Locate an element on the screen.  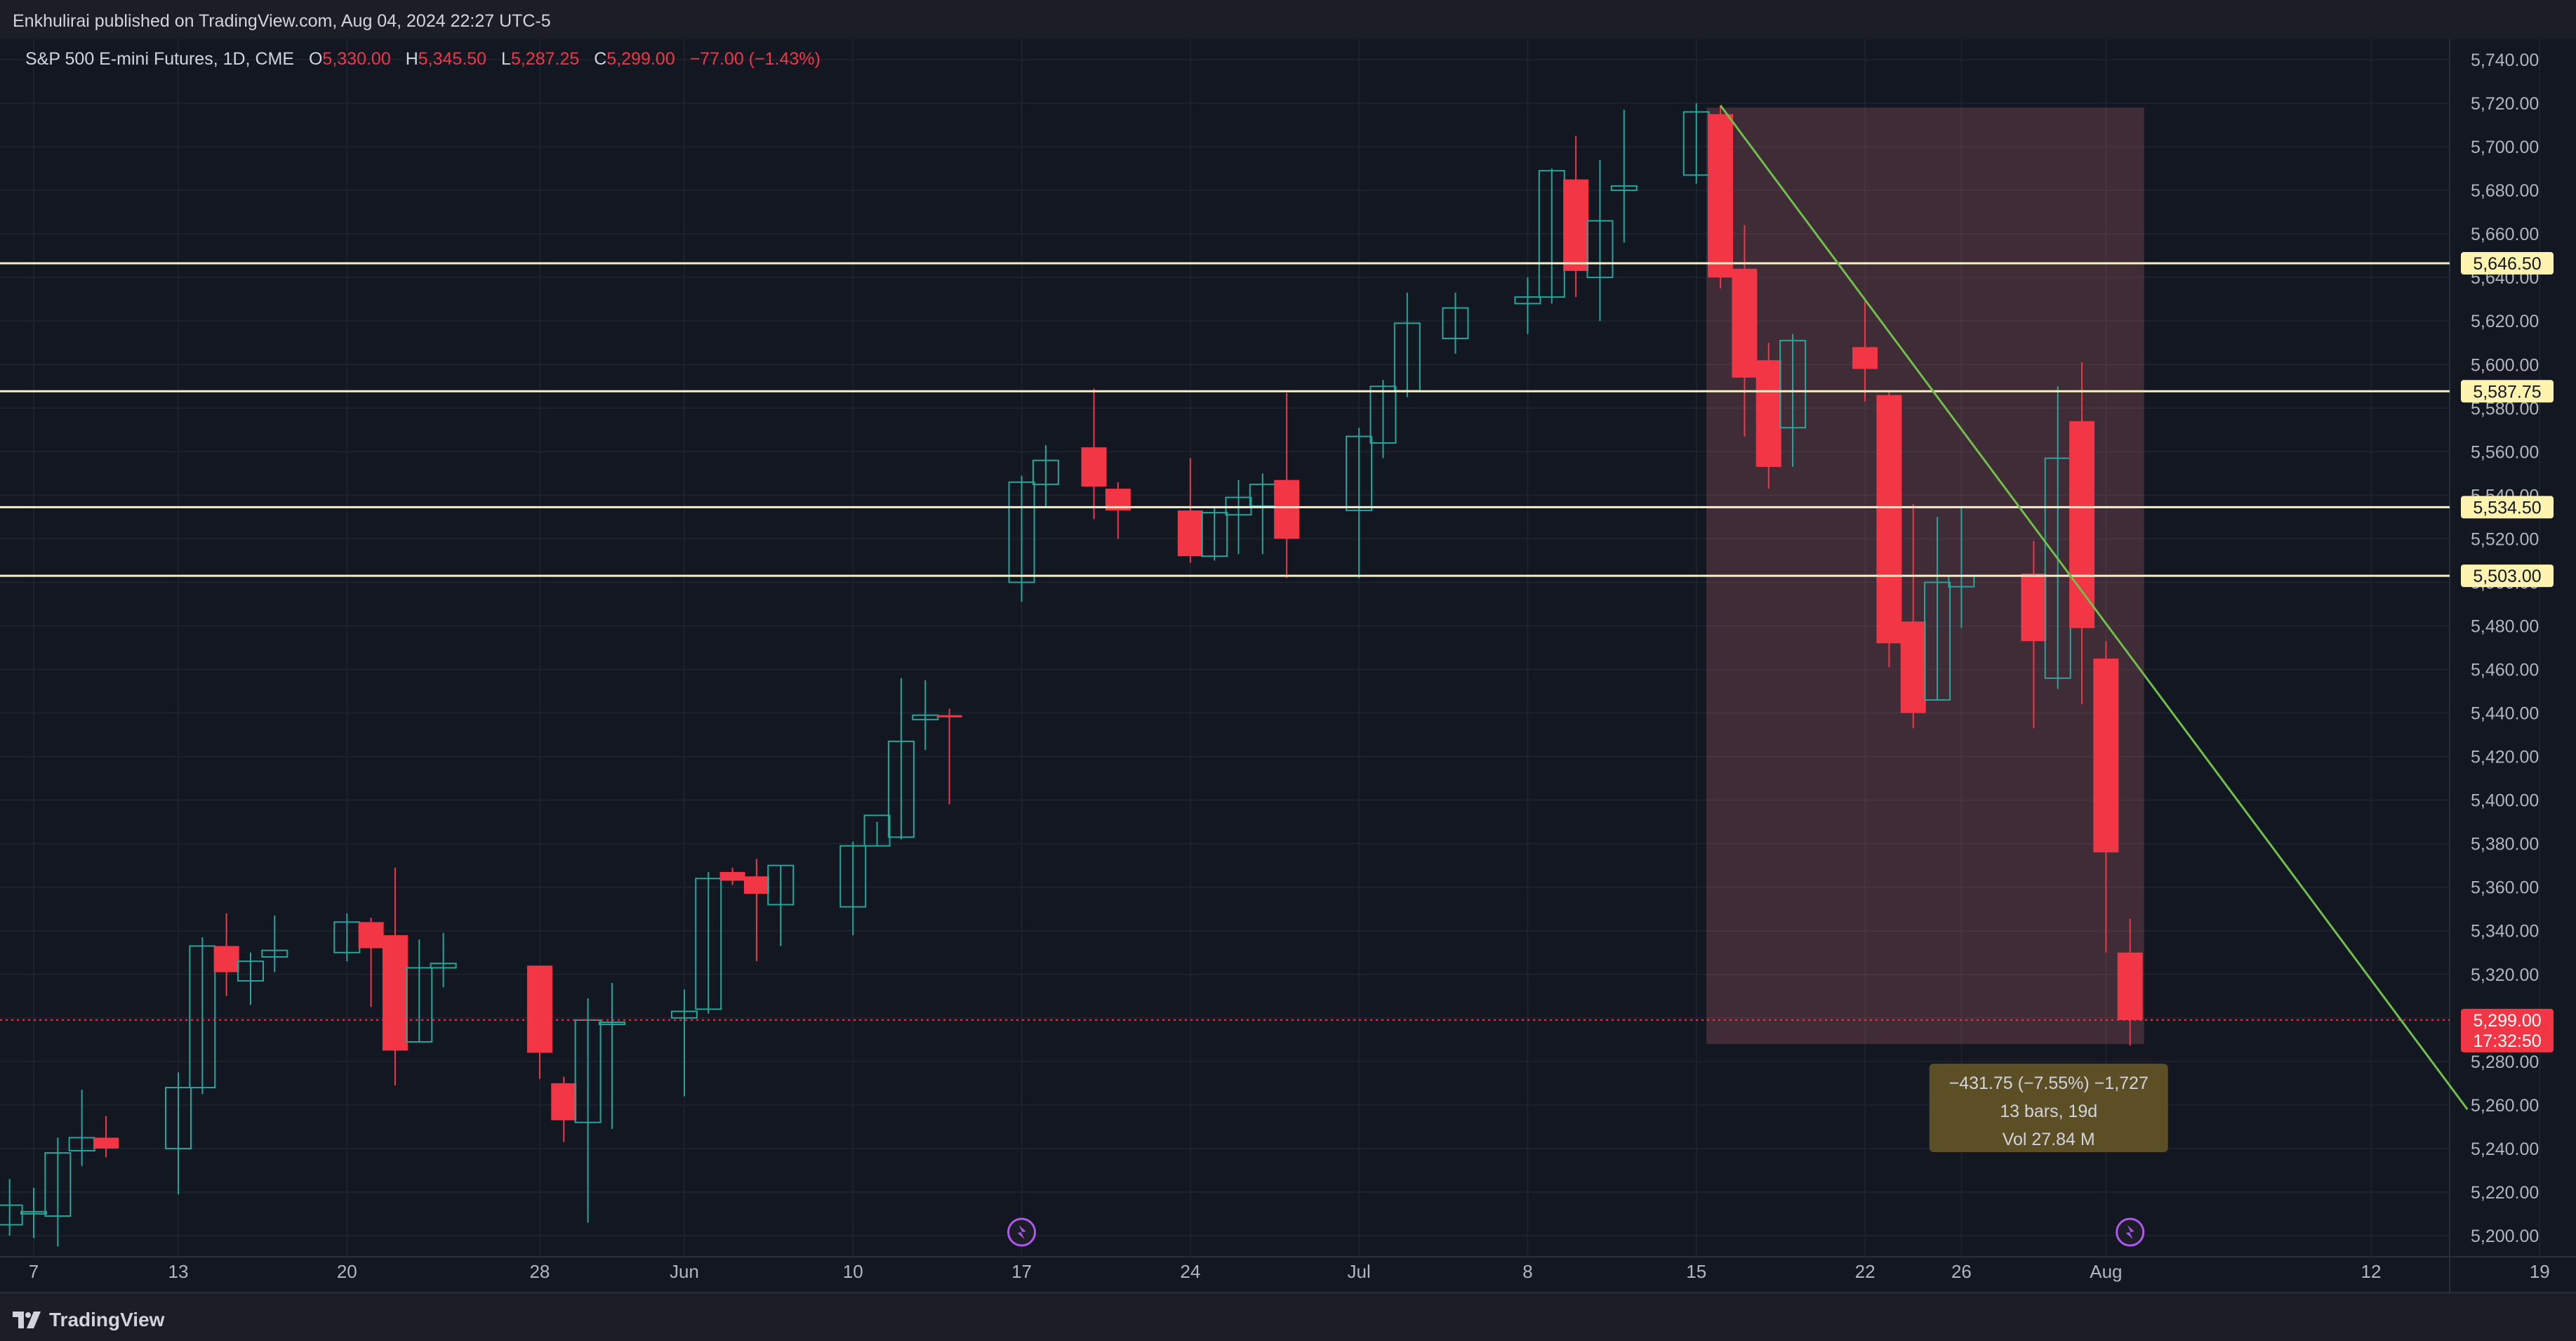
y-tick-label: 5,400.00 is located at coordinates (2505, 801).